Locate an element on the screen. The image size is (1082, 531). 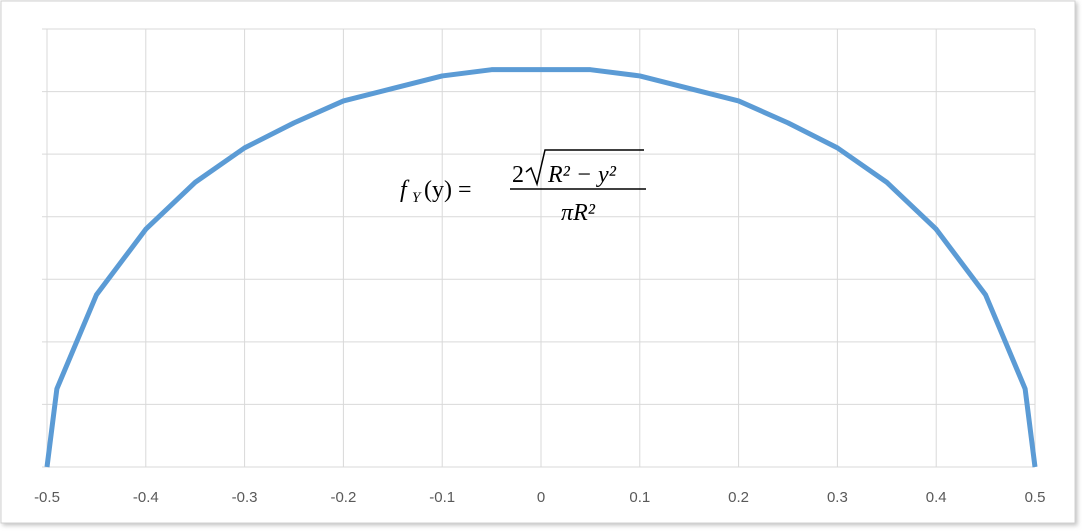
formula-denominator: πR² is located at coordinates (578, 213).